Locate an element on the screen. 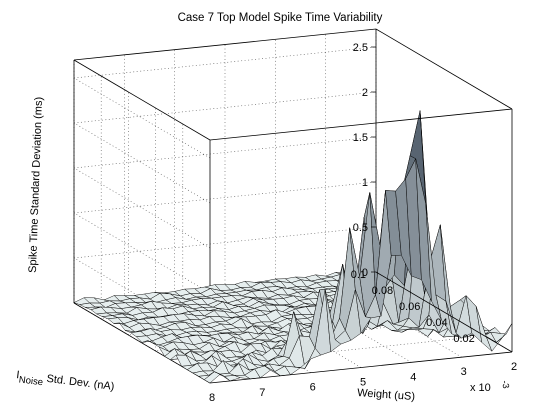 This screenshot has width=560, height=420. x-tick-label: 6 is located at coordinates (313, 388).